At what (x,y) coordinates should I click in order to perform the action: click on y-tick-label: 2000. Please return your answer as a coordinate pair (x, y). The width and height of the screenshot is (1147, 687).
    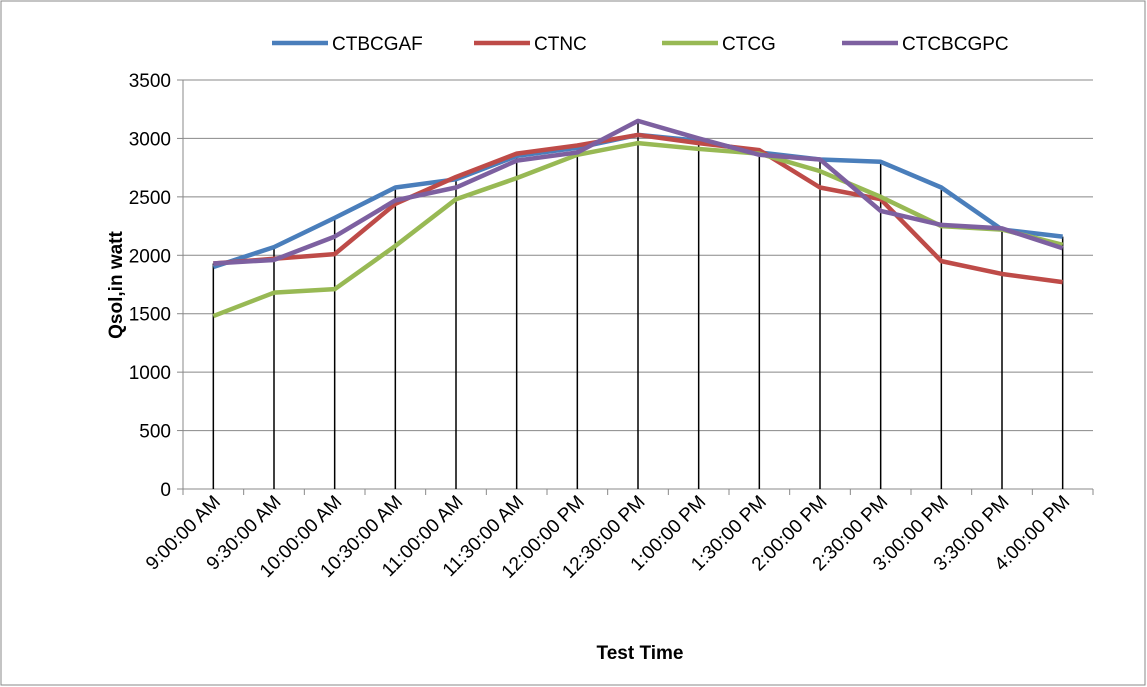
    Looking at the image, I should click on (150, 256).